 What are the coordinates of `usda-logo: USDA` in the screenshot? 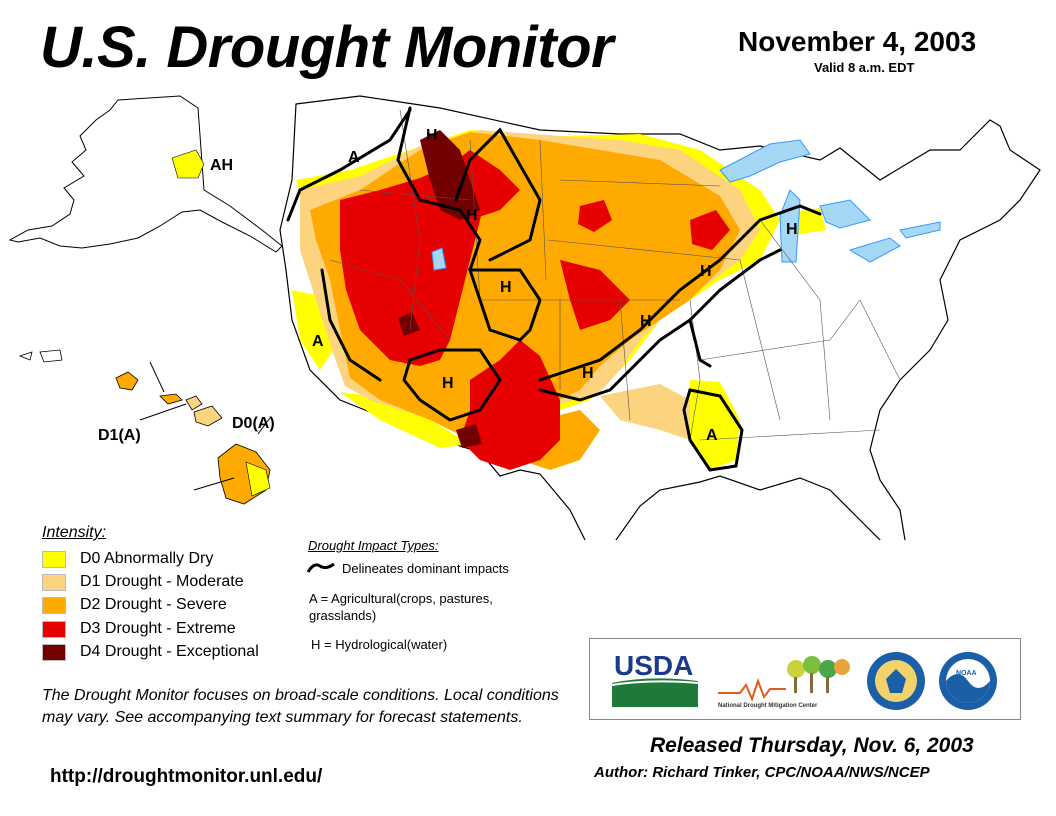 It's located at (655, 678).